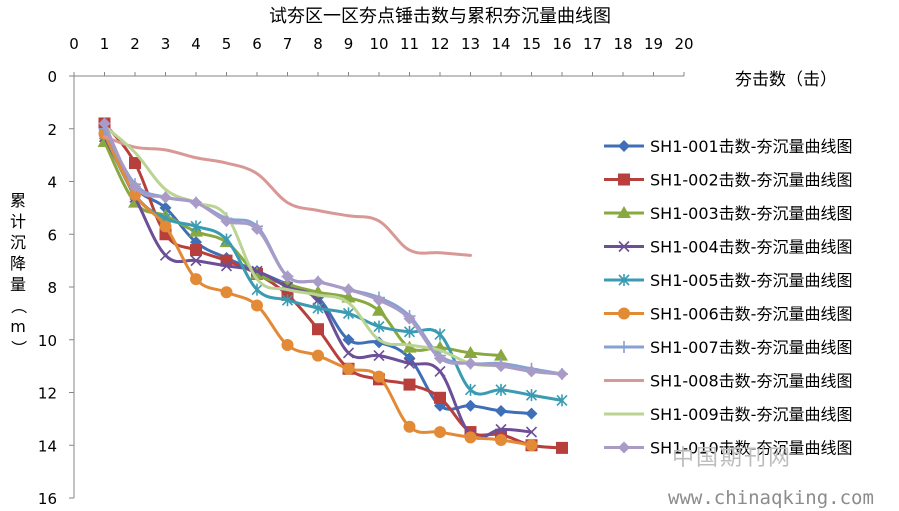 The image size is (899, 511). What do you see at coordinates (18, 348) in the screenshot?
I see `y-axis-label-char: ）` at bounding box center [18, 348].